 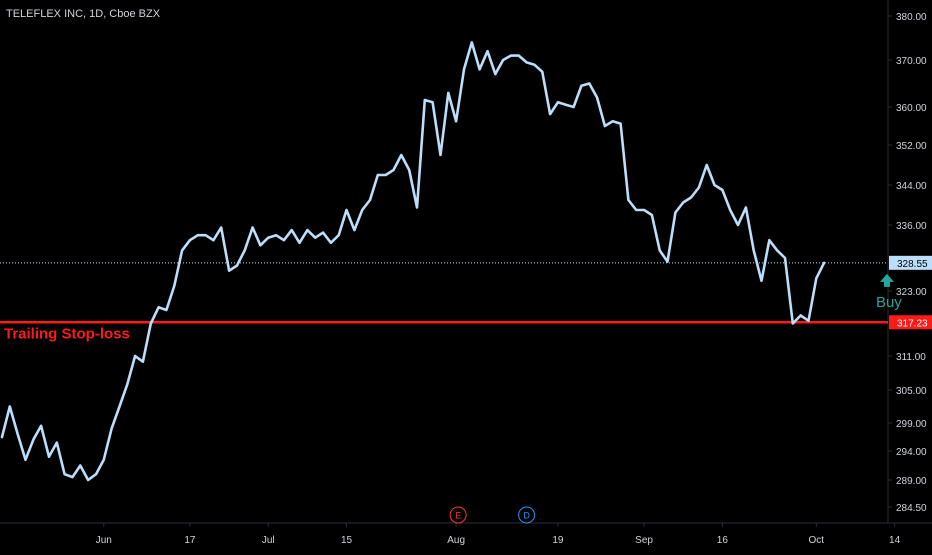 What do you see at coordinates (911, 481) in the screenshot?
I see `y-tick-label: 289.00` at bounding box center [911, 481].